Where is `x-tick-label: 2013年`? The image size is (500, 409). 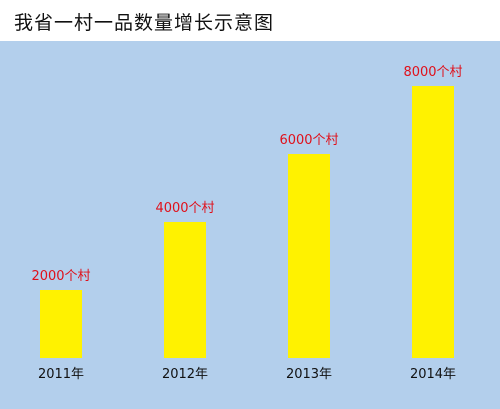
x-tick-label: 2013年 is located at coordinates (309, 374).